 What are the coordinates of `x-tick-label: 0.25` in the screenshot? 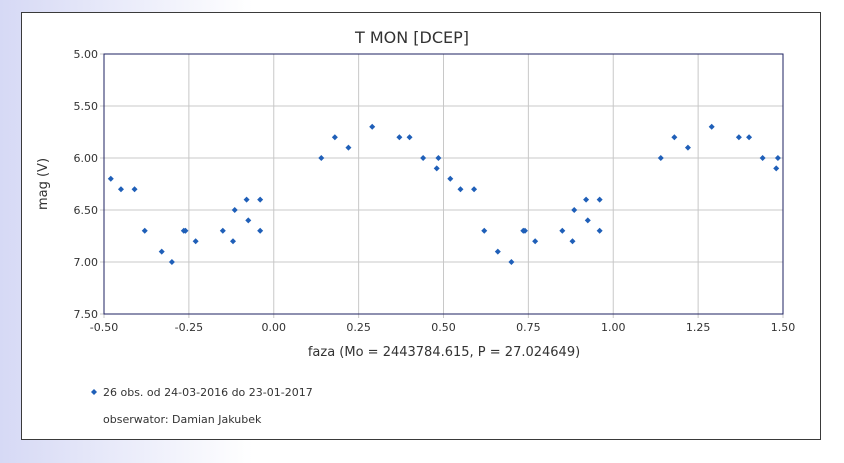 It's located at (358, 327).